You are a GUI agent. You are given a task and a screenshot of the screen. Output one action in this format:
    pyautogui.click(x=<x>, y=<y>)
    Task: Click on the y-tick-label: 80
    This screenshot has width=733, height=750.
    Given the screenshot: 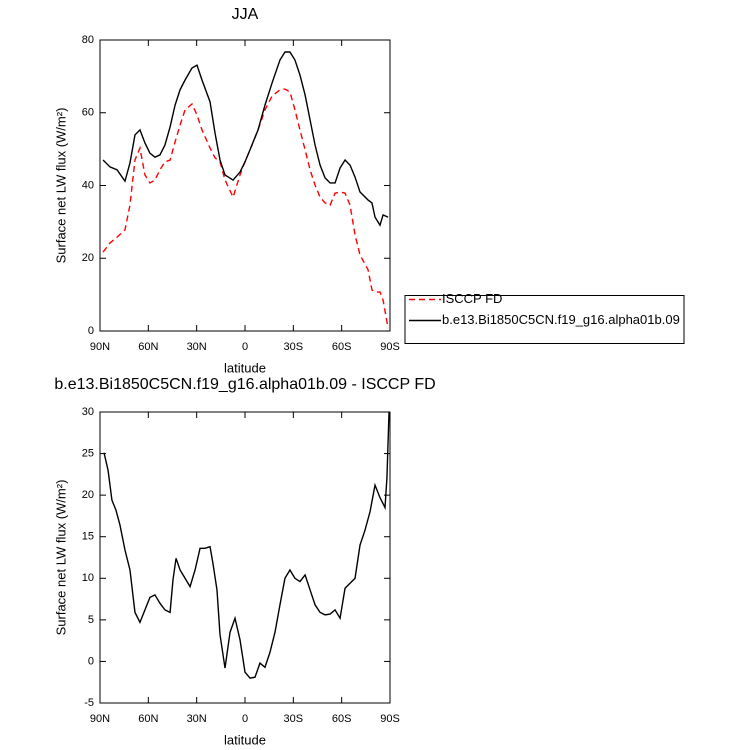 What is the action you would take?
    pyautogui.click(x=88, y=40)
    